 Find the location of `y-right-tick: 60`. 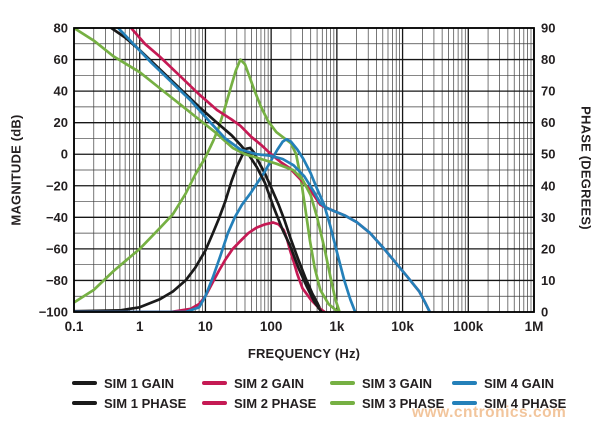

y-right-tick: 60 is located at coordinates (548, 122).